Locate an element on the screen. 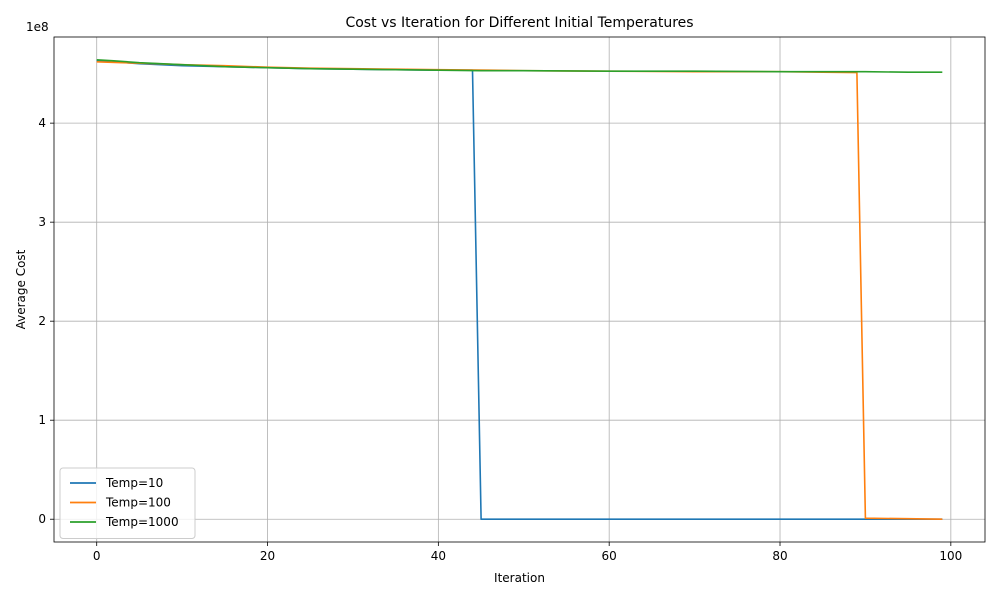 Image resolution: width=1000 pixels, height=600 pixels. y-tick-label: 3 is located at coordinates (42, 222).